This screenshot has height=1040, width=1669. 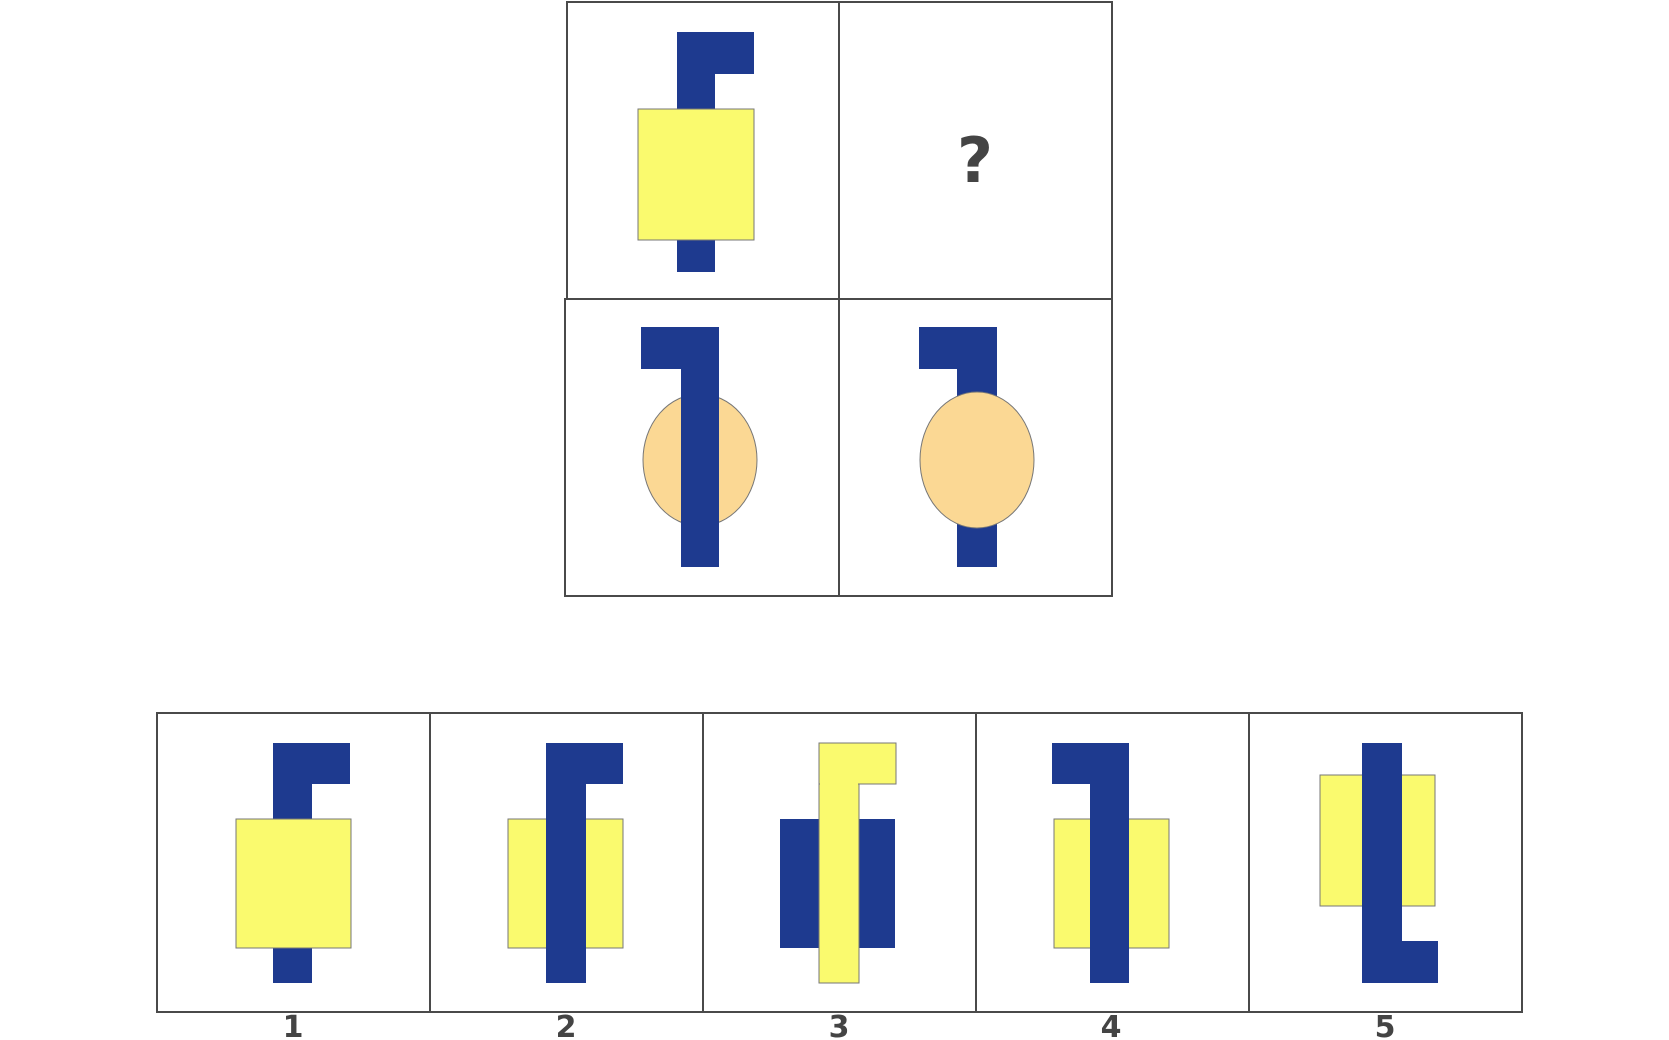 I want to click on answer-label-4: 4, so click(x=1111, y=1025).